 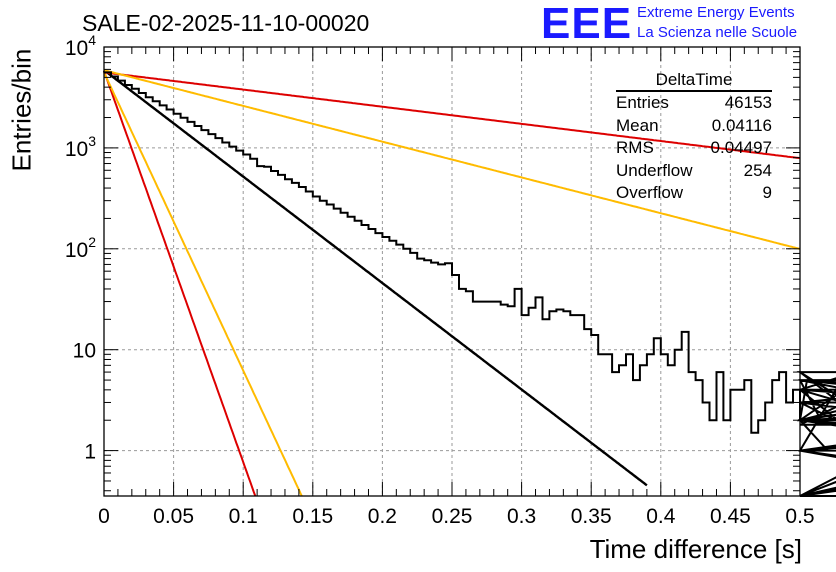 I want to click on stats-row-entries: Entries 46153, so click(x=694, y=103).